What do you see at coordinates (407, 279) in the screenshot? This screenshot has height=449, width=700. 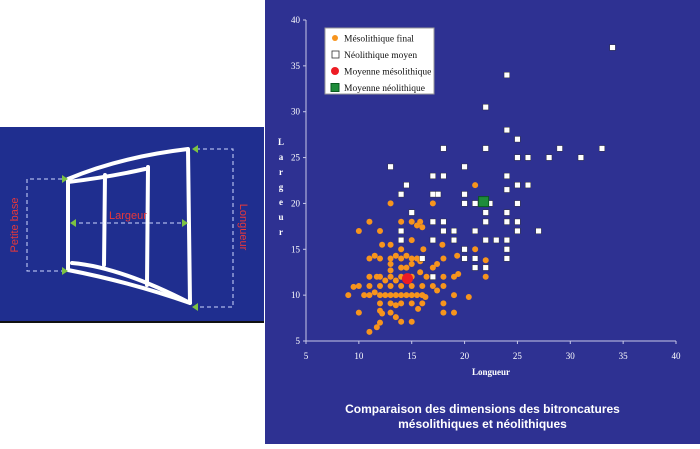 I see `mean-mesolithic-point` at bounding box center [407, 279].